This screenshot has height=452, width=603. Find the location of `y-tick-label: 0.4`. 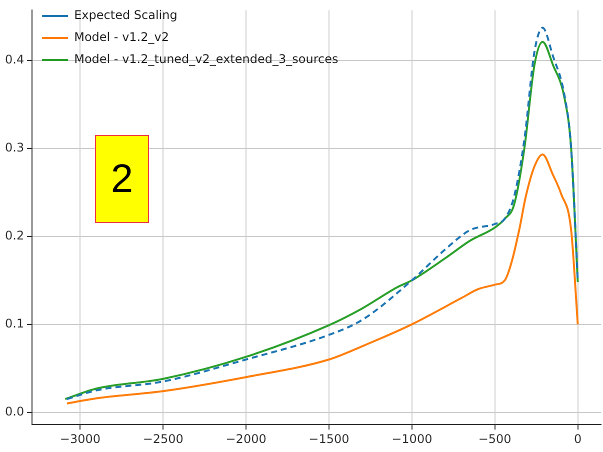

y-tick-label: 0.4 is located at coordinates (14, 59).